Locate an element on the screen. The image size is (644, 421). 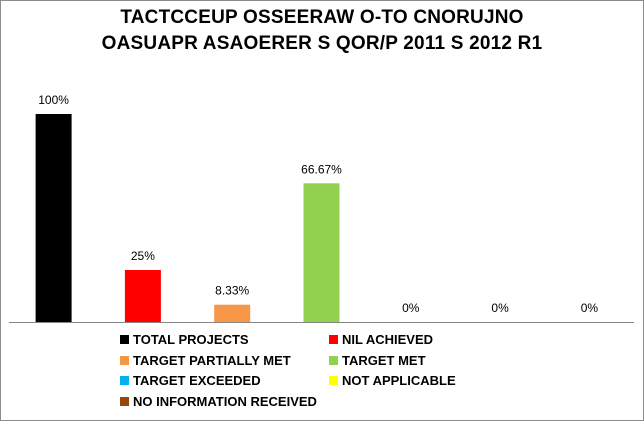
legend-item-0: TOTAL PROJECTS is located at coordinates (184, 339).